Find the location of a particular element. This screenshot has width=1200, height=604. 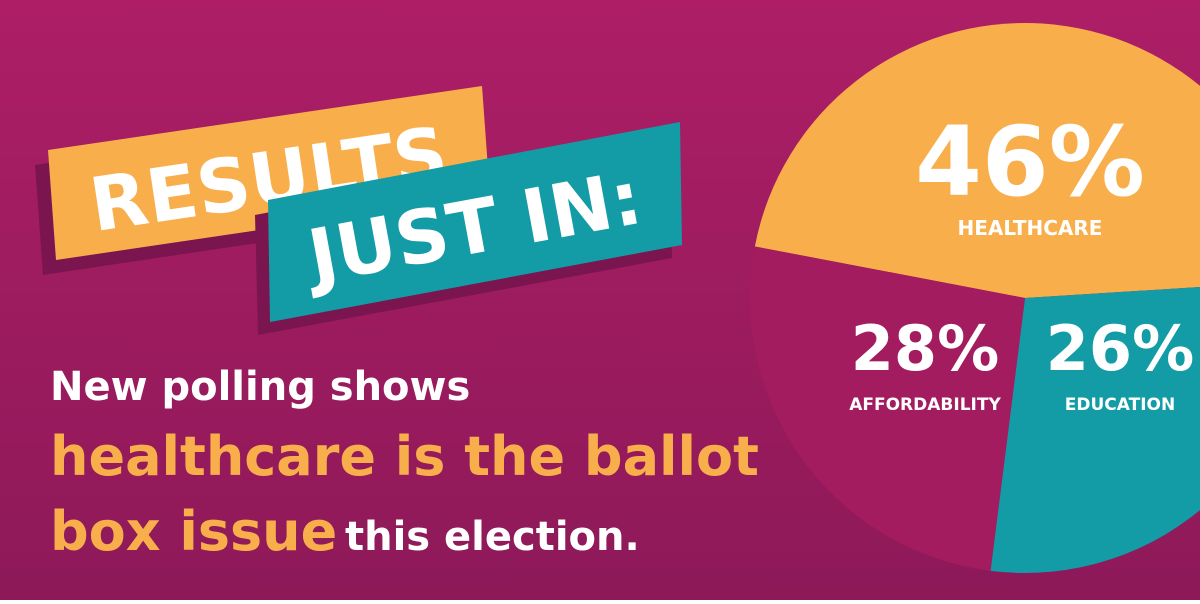

value-label: 28% is located at coordinates (925, 348).